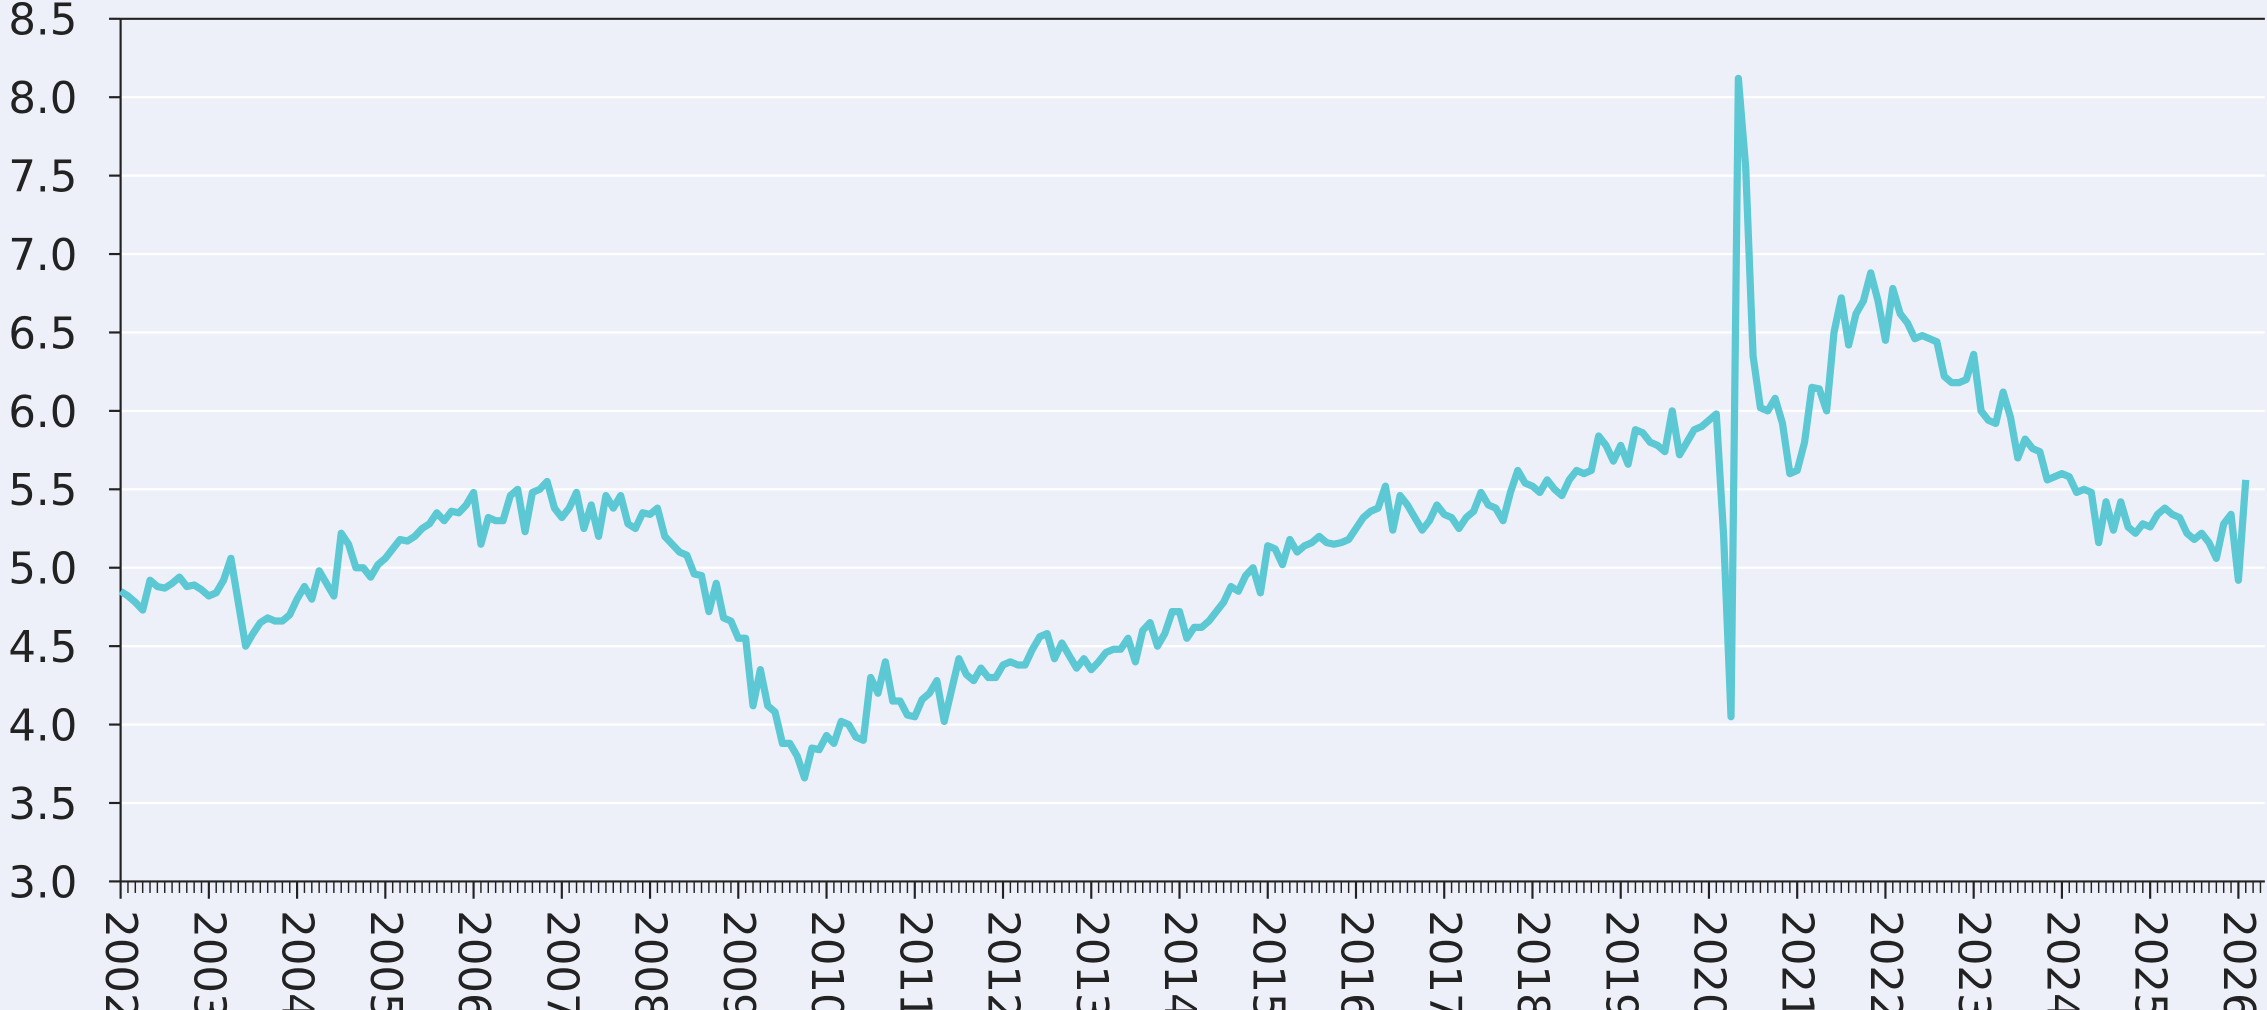 The width and height of the screenshot is (2267, 1010). Describe the element at coordinates (120, 960) in the screenshot. I see `x-tick-label: 2002` at that location.